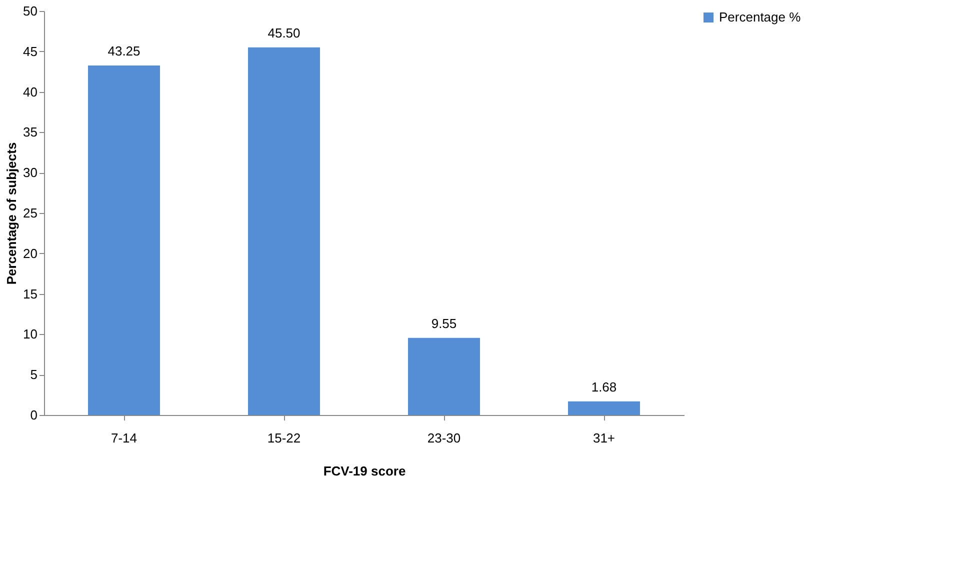  I want to click on y-tick-label: 25, so click(30, 213).